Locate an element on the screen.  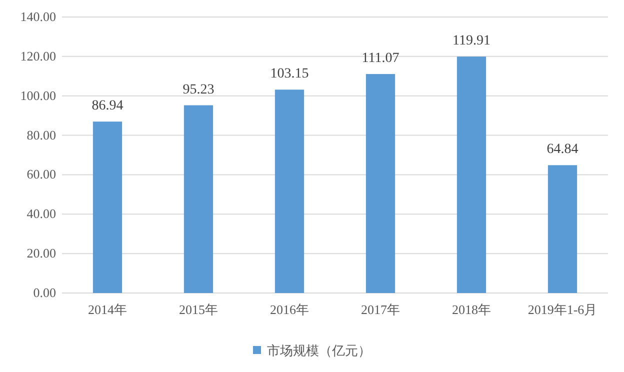
data-label: 86.94 is located at coordinates (108, 106).